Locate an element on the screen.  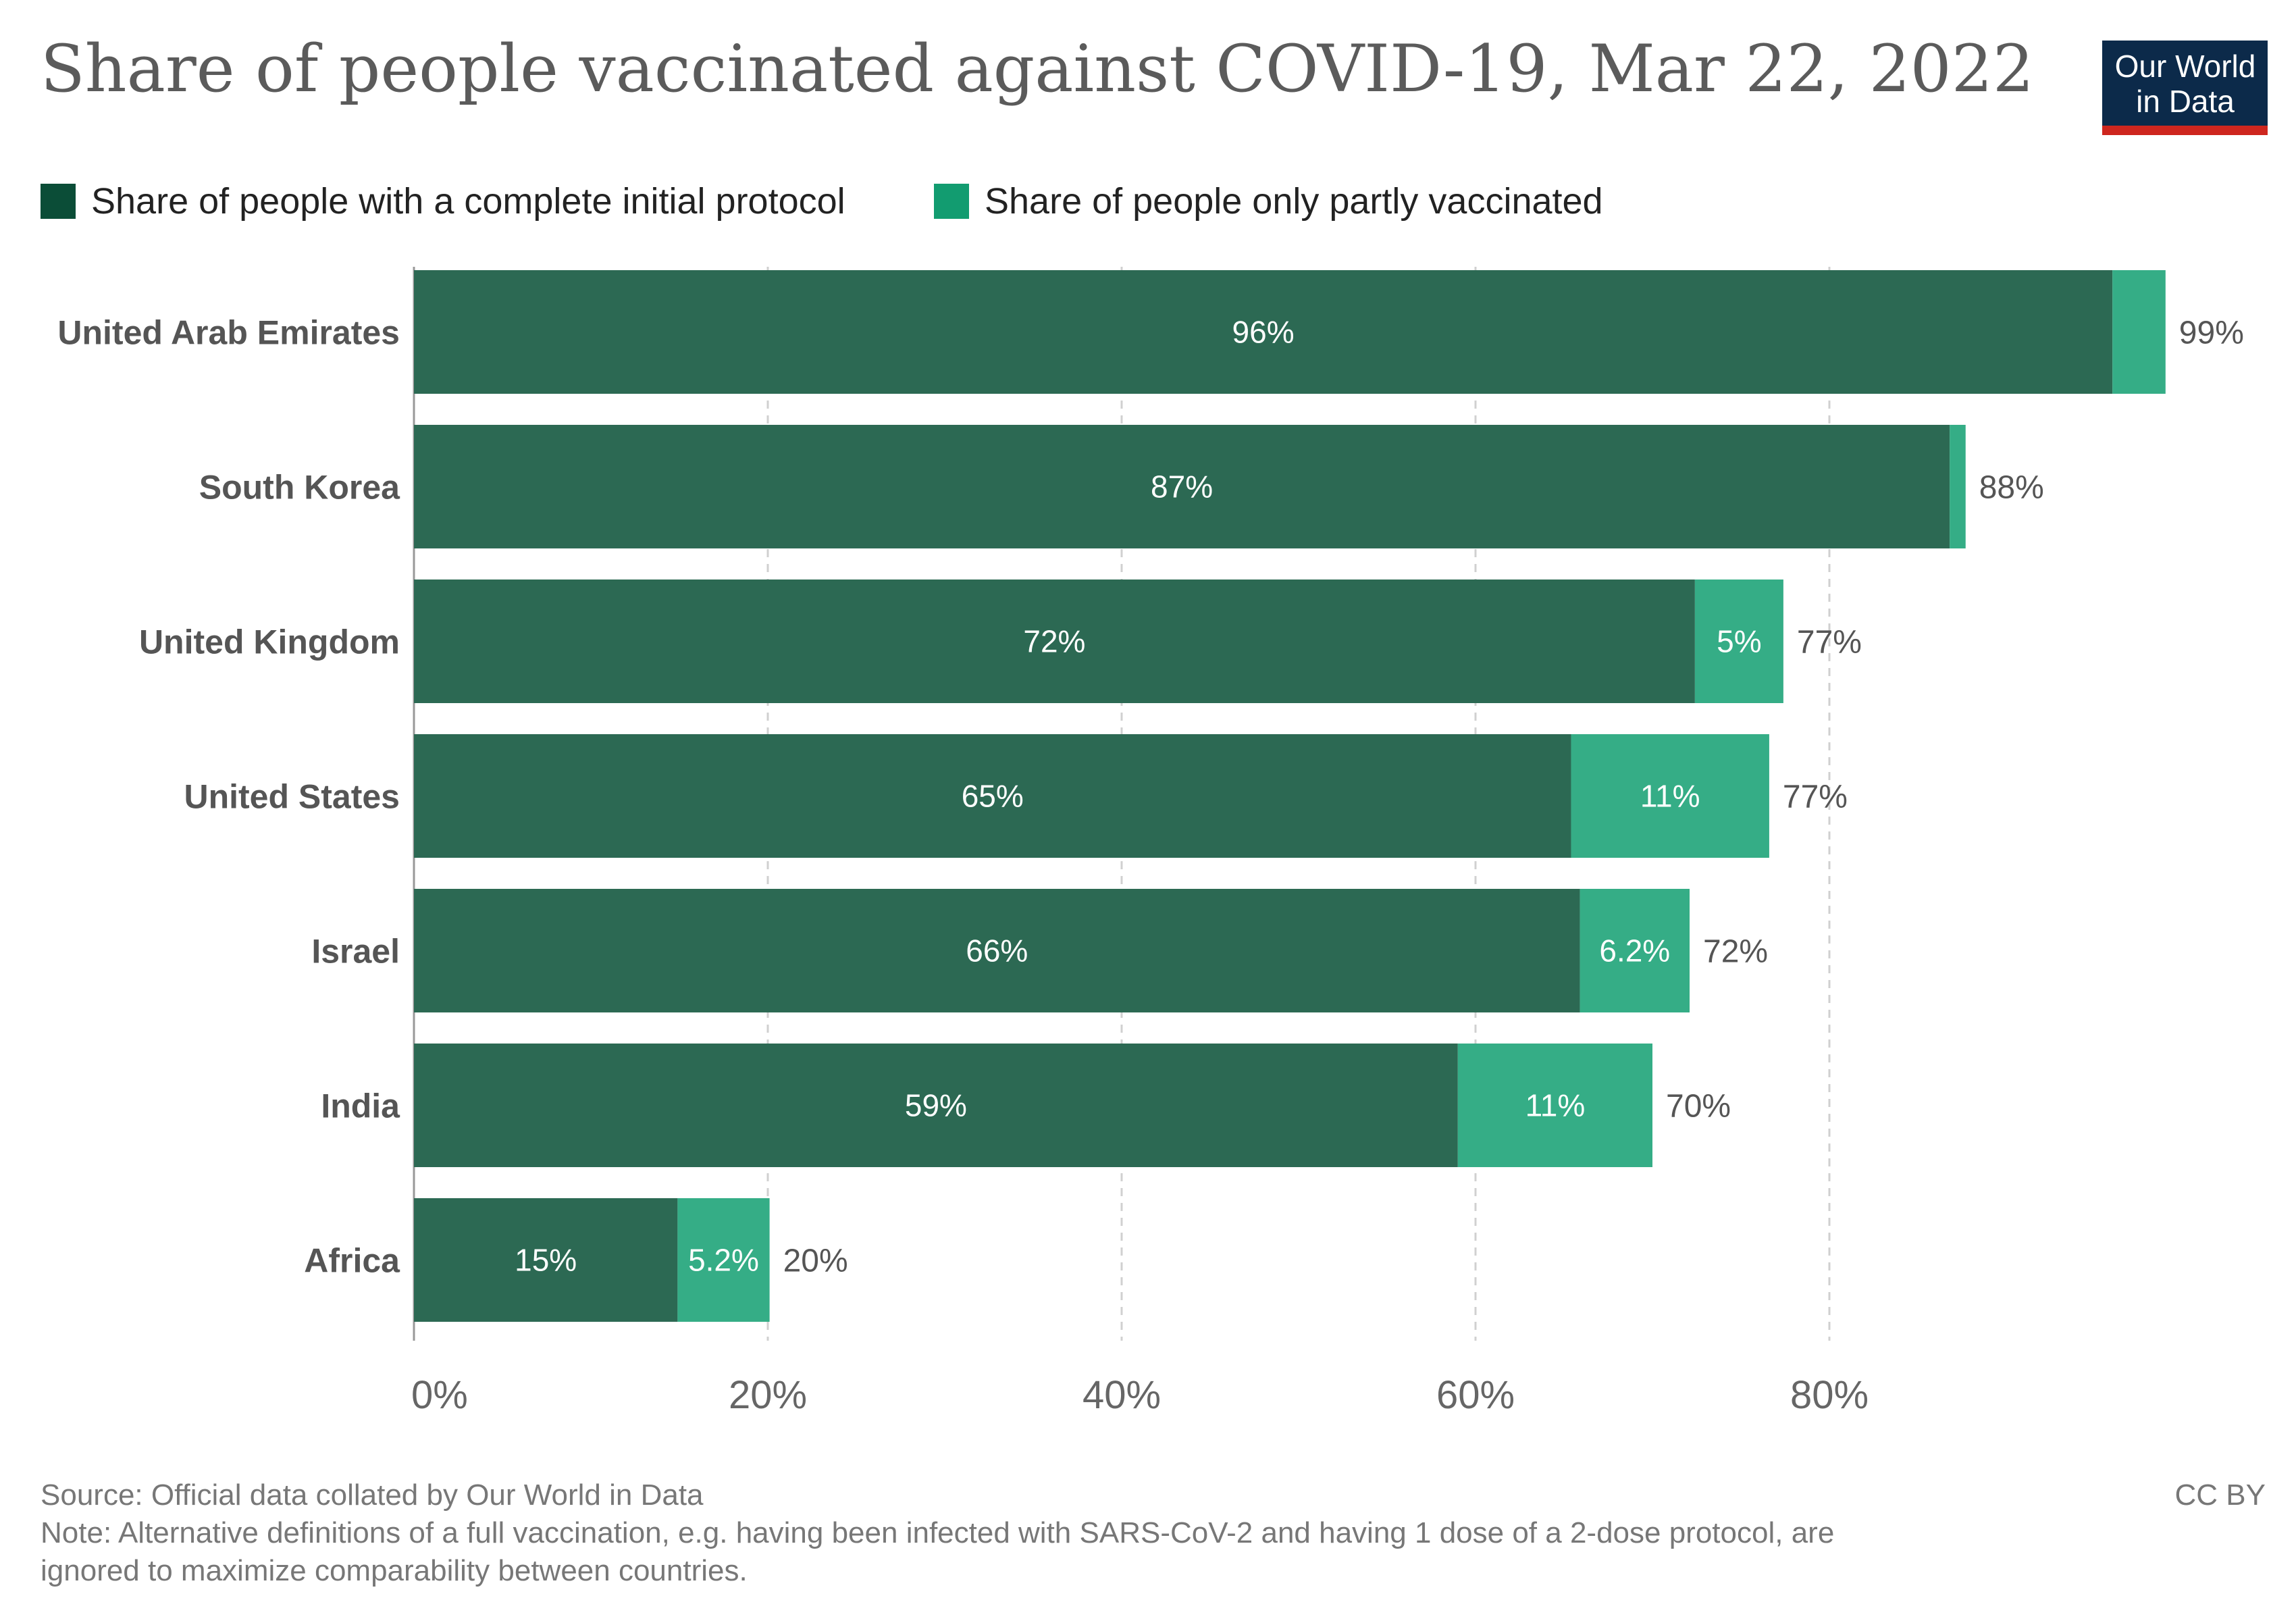
logo-line-2: in Data is located at coordinates (2185, 101).